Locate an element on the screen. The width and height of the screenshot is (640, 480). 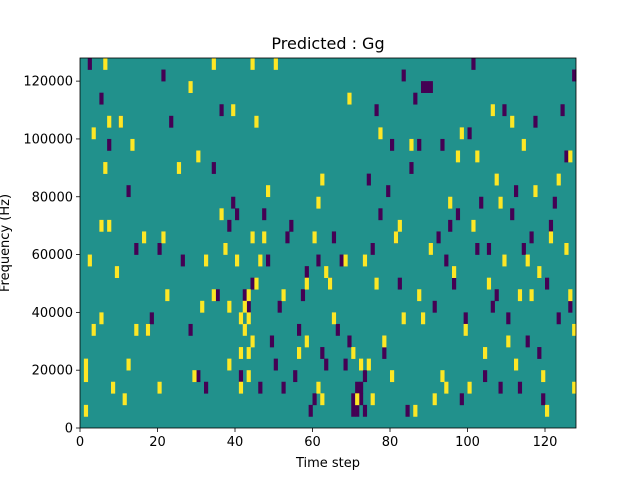
y-axis: 0 20000 40000 60000 80000 100000 120000 is located at coordinates (51, 256).